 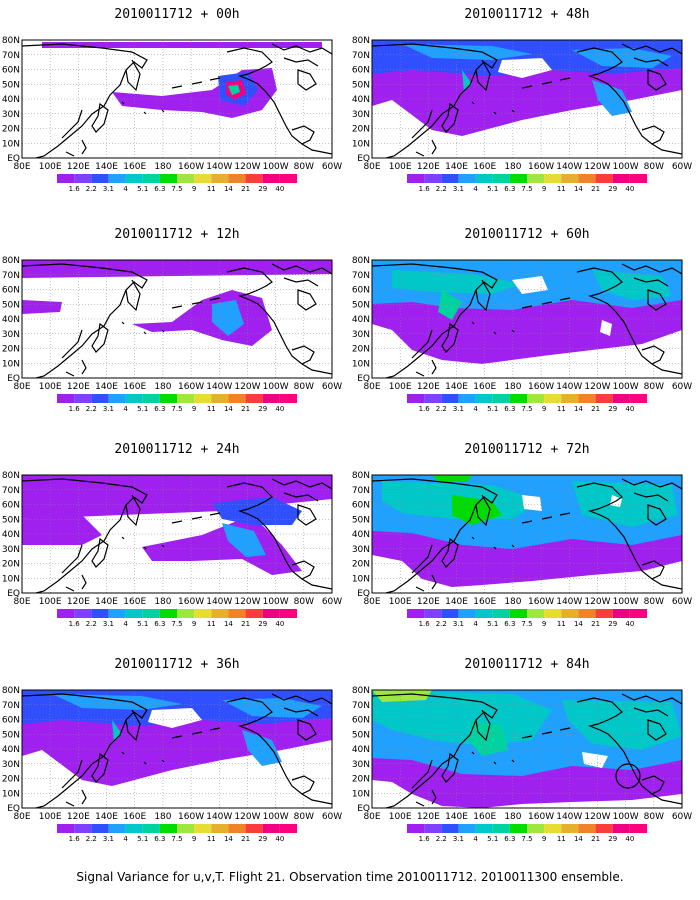 I want to click on panel-title: 2010011712 + 00h, so click(x=176, y=14).